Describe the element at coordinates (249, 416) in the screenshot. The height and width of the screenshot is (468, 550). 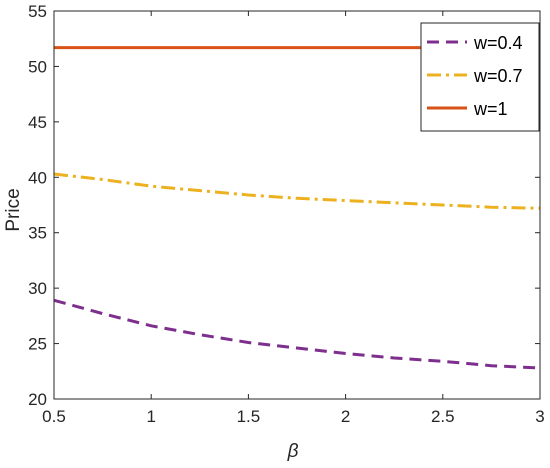
I see `x-tick-label: 1.5` at that location.